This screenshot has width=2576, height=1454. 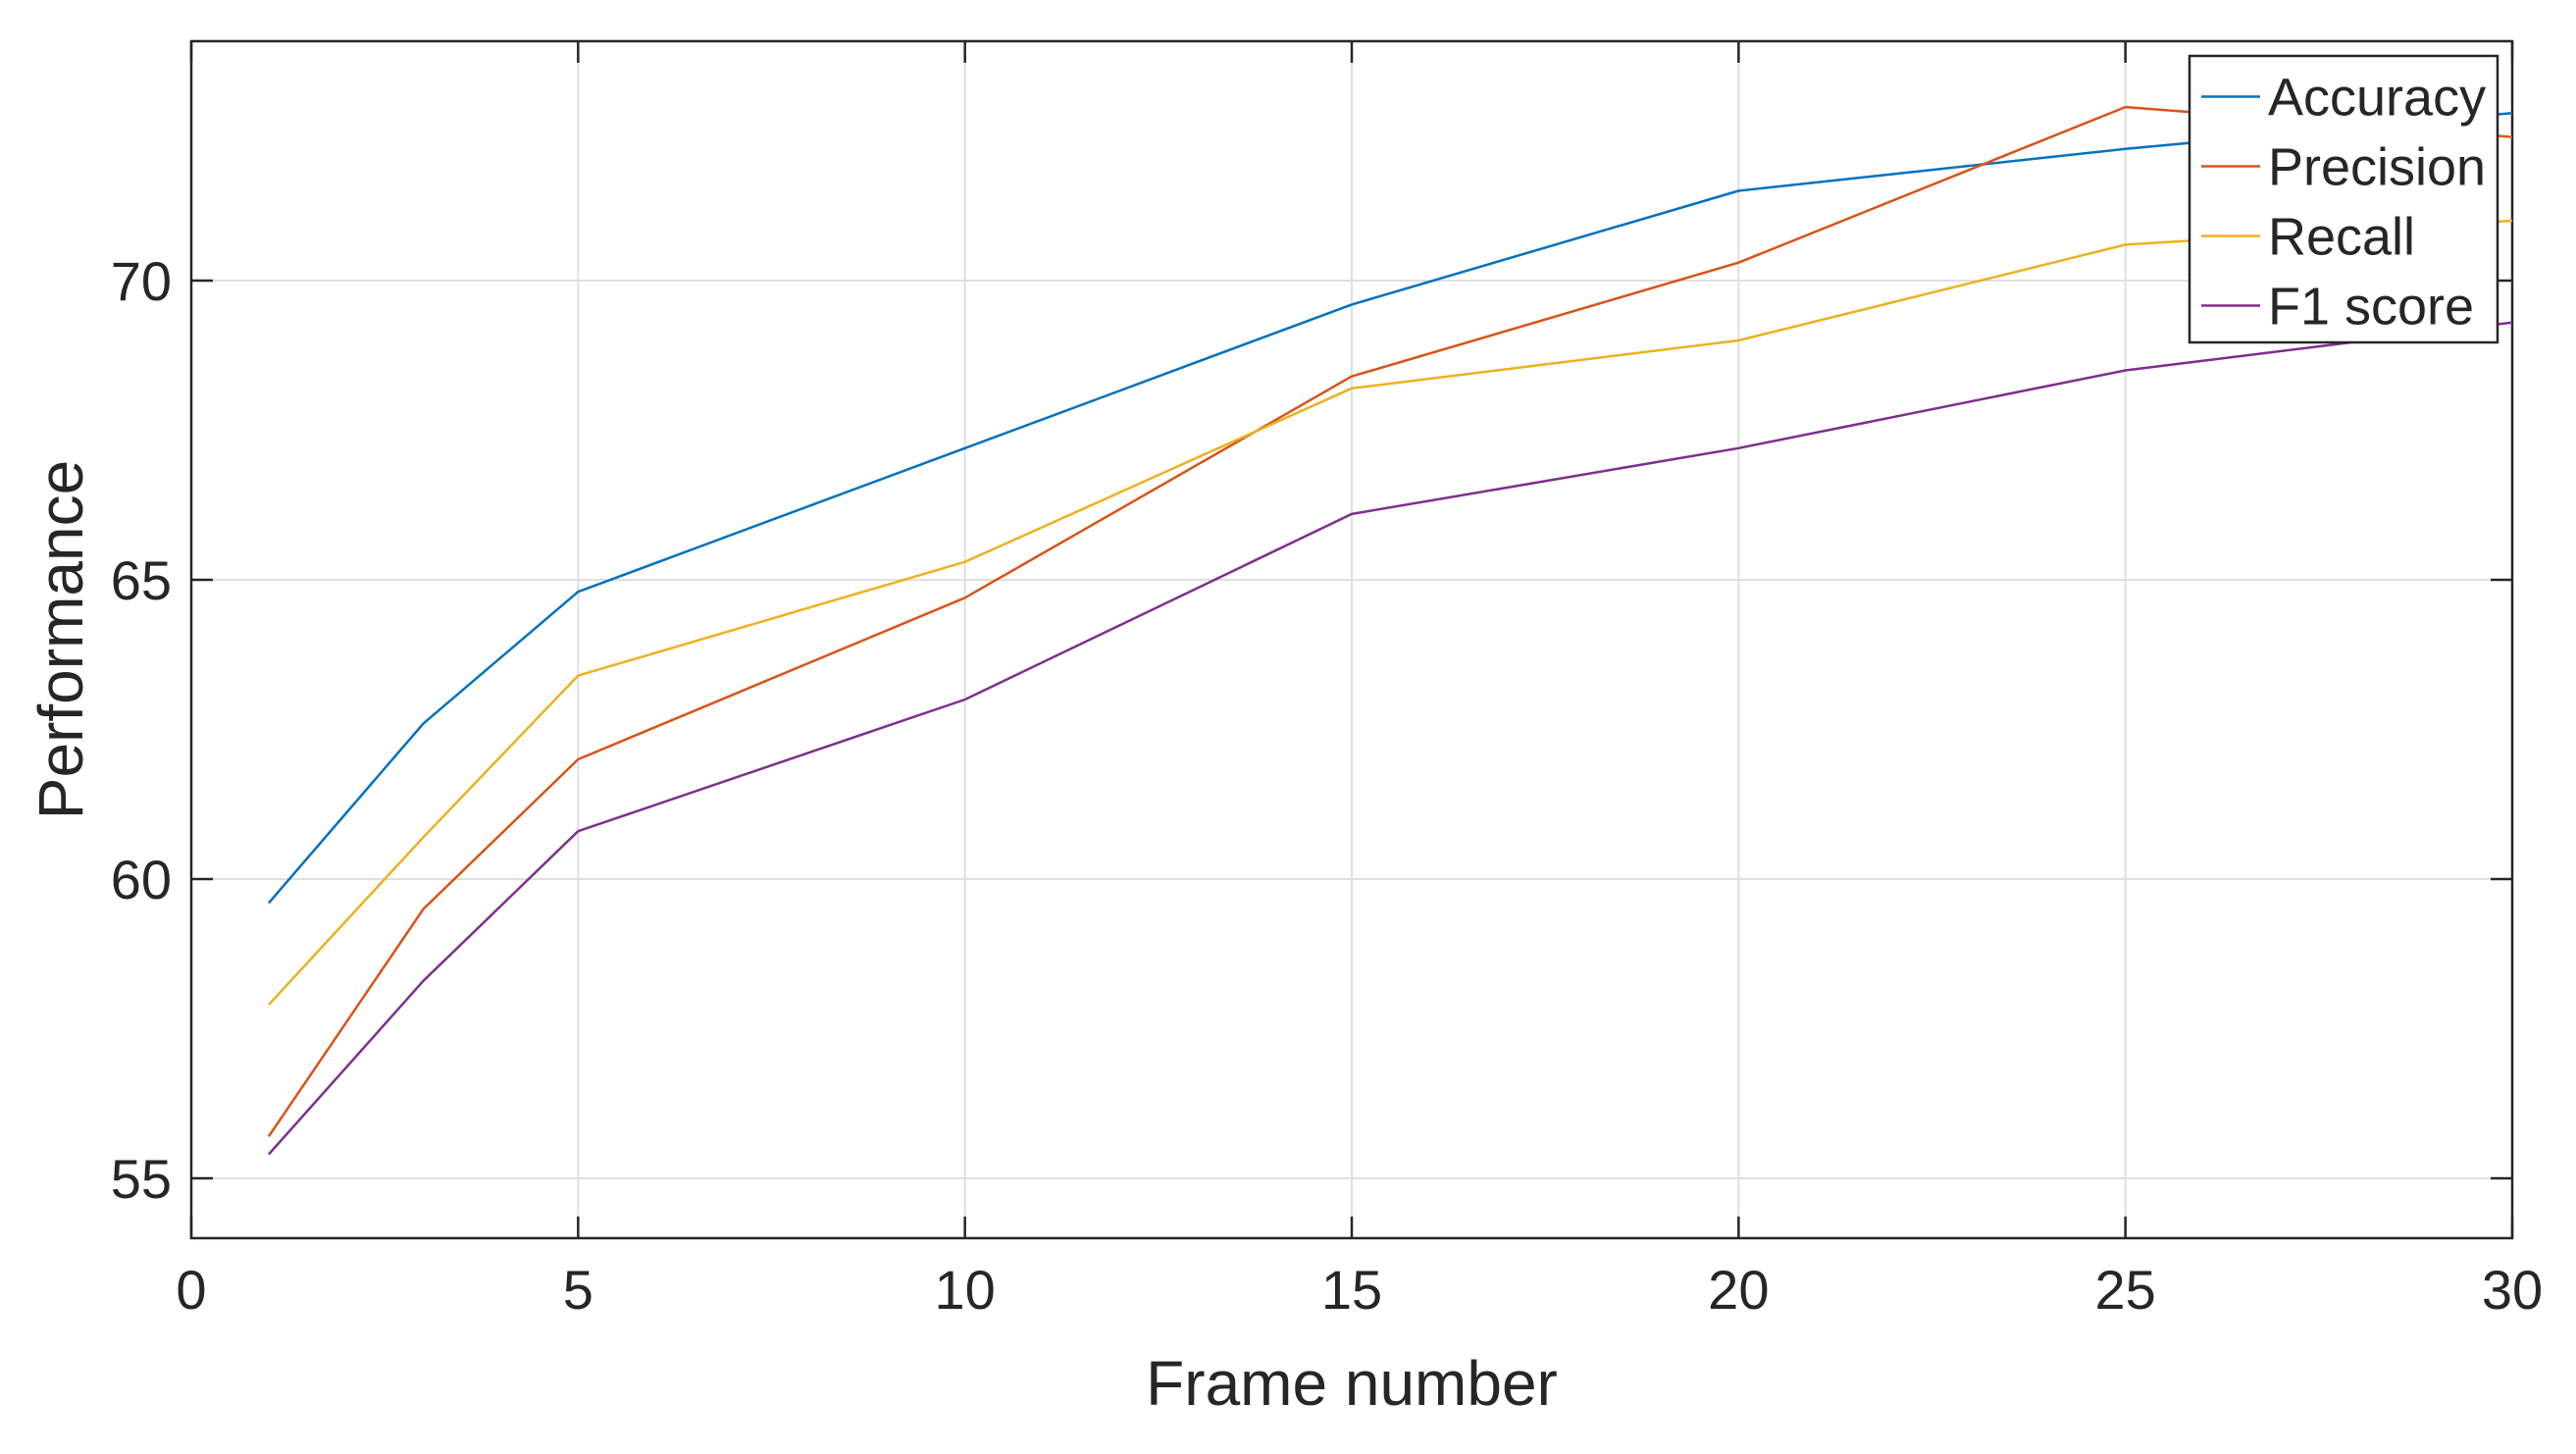 What do you see at coordinates (2377, 168) in the screenshot?
I see `legend-label-precision: Precision` at bounding box center [2377, 168].